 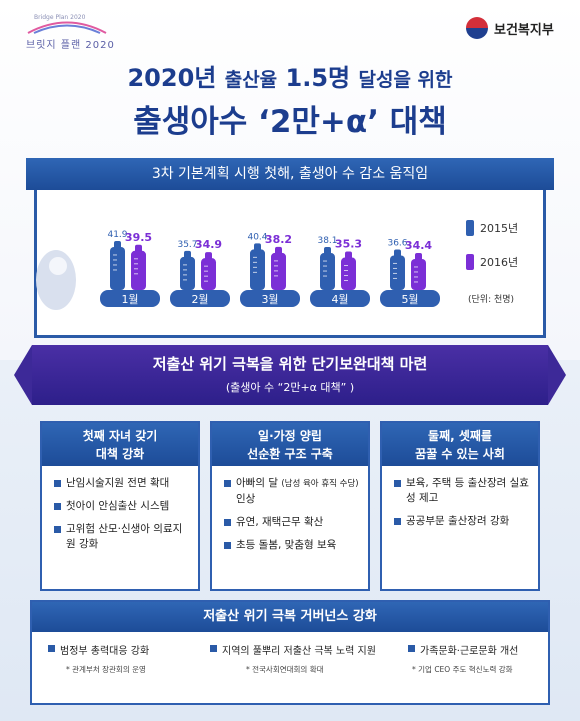 I want to click on item-tail: 인상, so click(x=246, y=499).